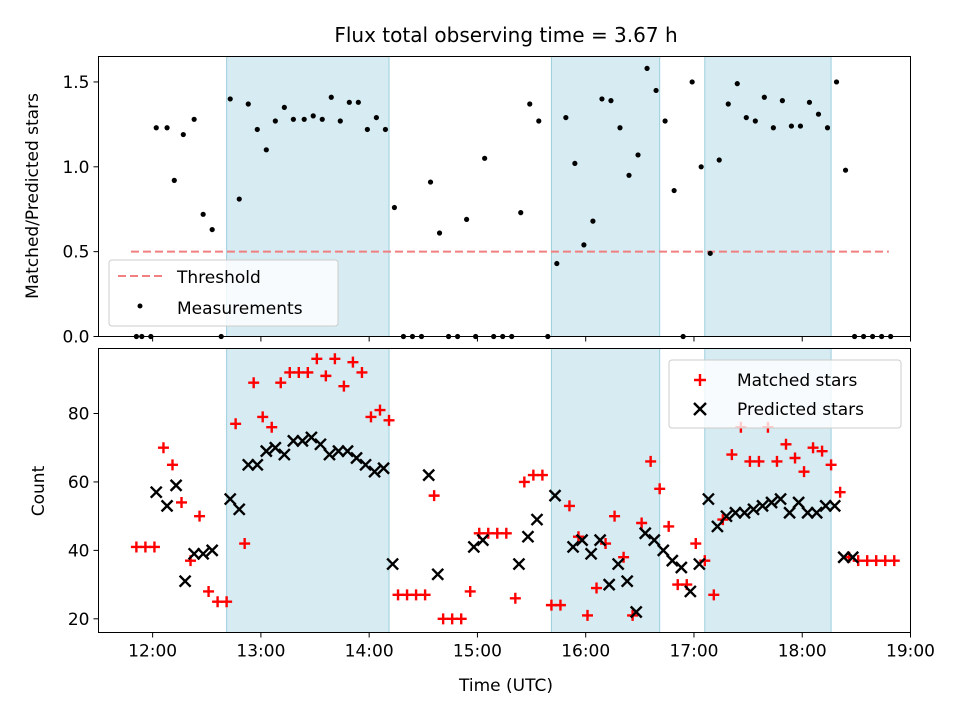 This screenshot has width=960, height=724. Describe the element at coordinates (369, 652) in the screenshot. I see `x-tick-label: 14:00` at that location.